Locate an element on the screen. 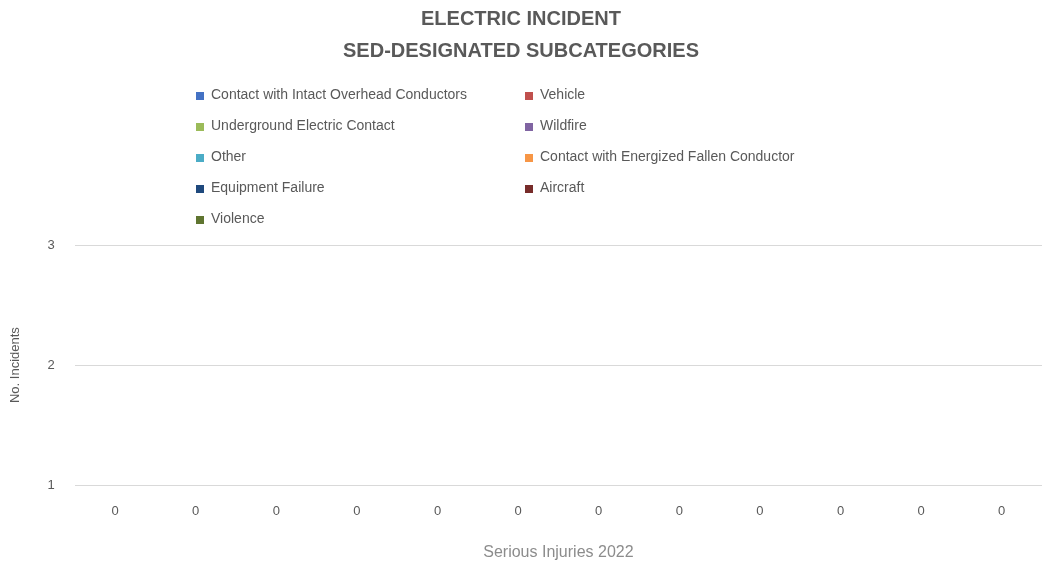 The width and height of the screenshot is (1044, 570). y-tick-label: 2 is located at coordinates (51, 364).